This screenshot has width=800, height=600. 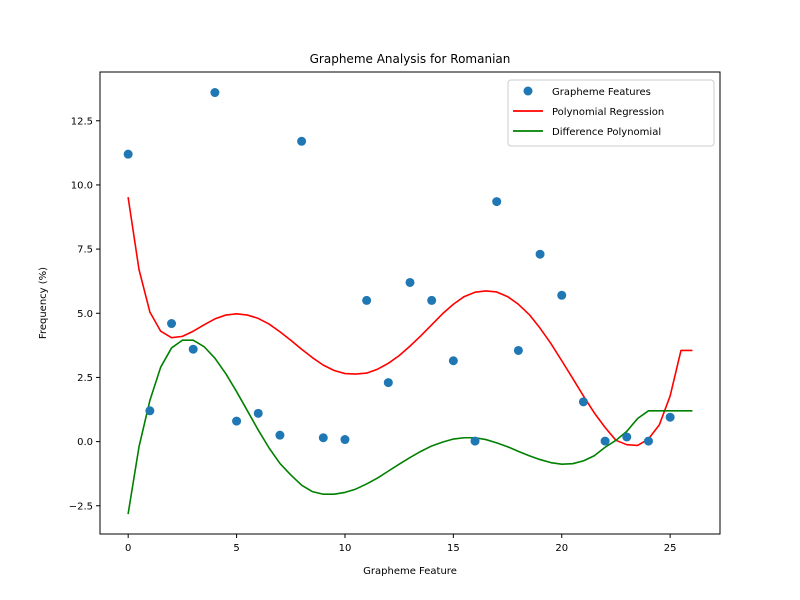 What do you see at coordinates (601, 92) in the screenshot?
I see `legend-label-scatter: Grapheme Features` at bounding box center [601, 92].